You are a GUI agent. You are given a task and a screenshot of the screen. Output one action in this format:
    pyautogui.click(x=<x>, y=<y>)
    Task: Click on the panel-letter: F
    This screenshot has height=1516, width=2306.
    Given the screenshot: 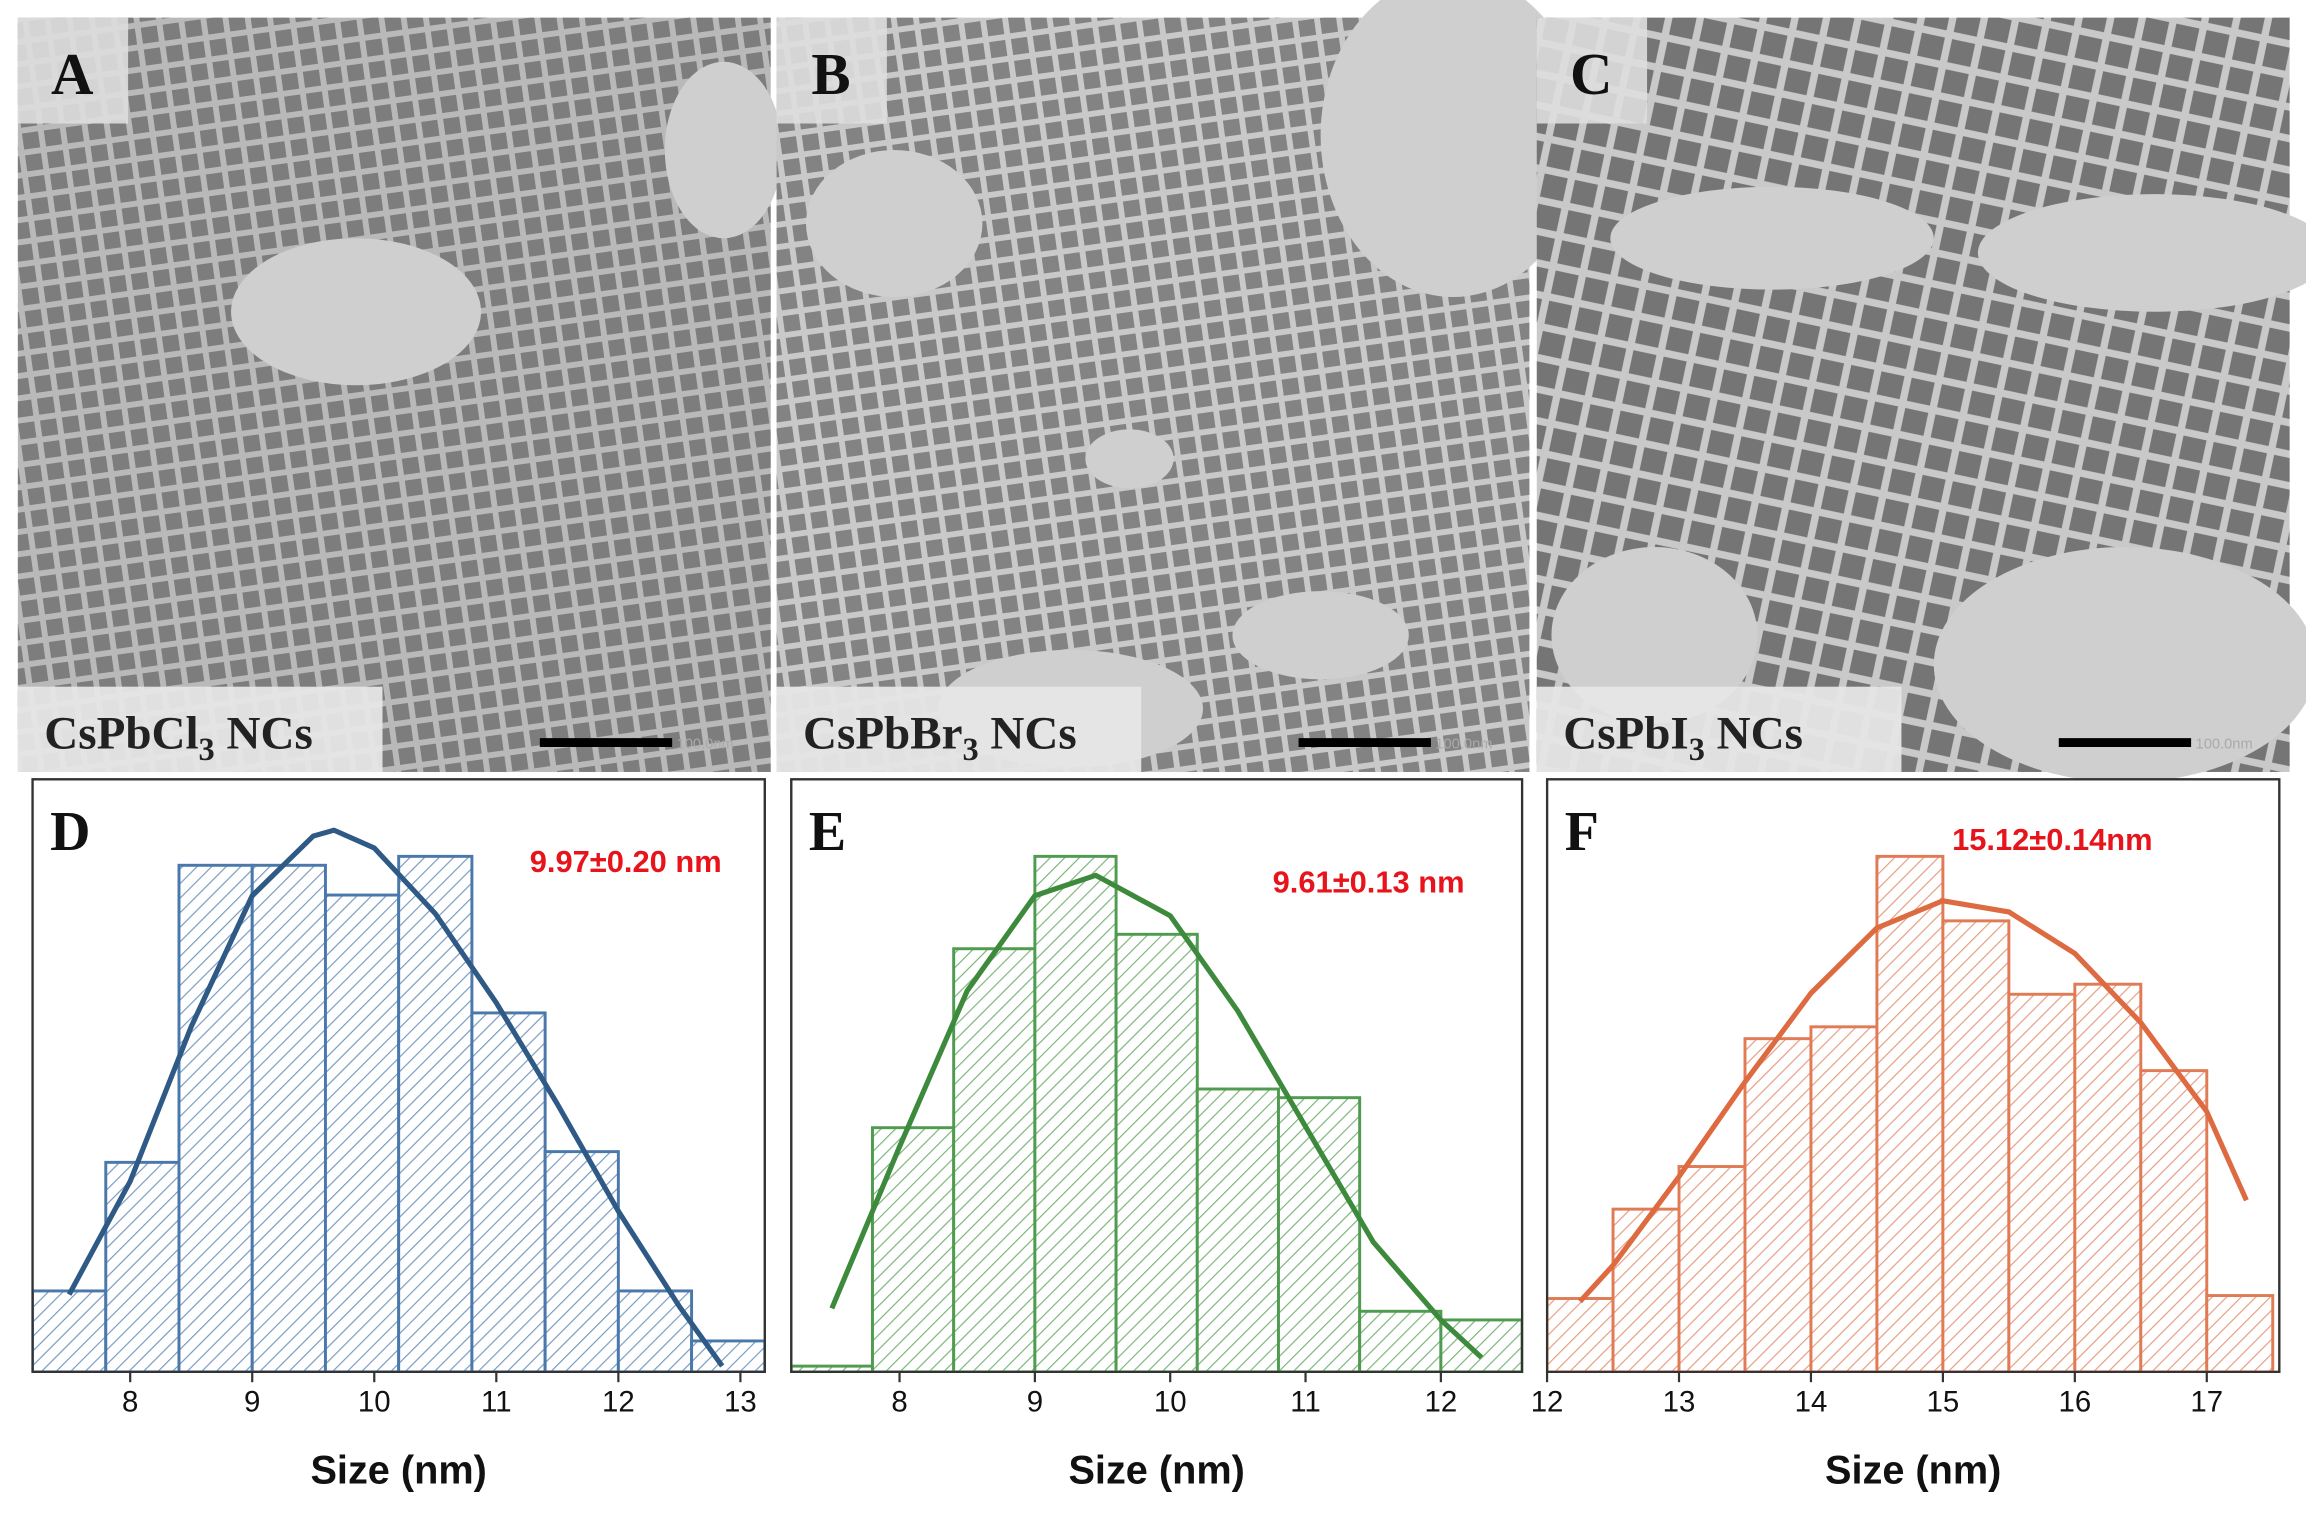 What is the action you would take?
    pyautogui.click(x=1582, y=832)
    